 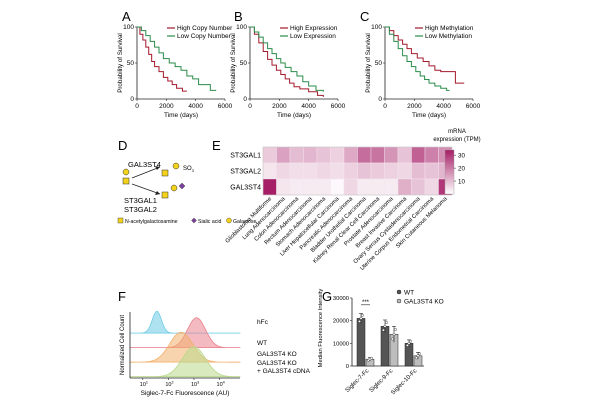 I want to click on glycan-circle-top, so click(x=176, y=166).